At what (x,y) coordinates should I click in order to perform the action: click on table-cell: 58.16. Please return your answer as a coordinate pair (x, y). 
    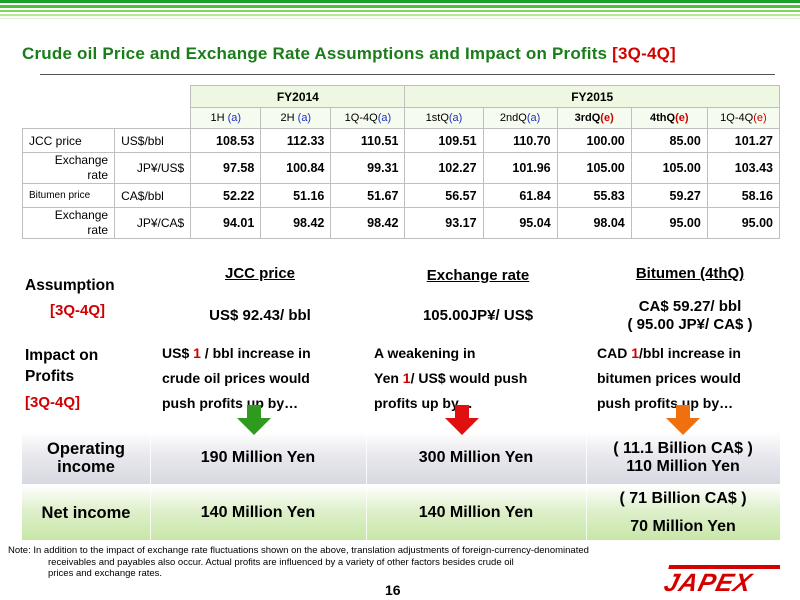
    Looking at the image, I should click on (743, 195).